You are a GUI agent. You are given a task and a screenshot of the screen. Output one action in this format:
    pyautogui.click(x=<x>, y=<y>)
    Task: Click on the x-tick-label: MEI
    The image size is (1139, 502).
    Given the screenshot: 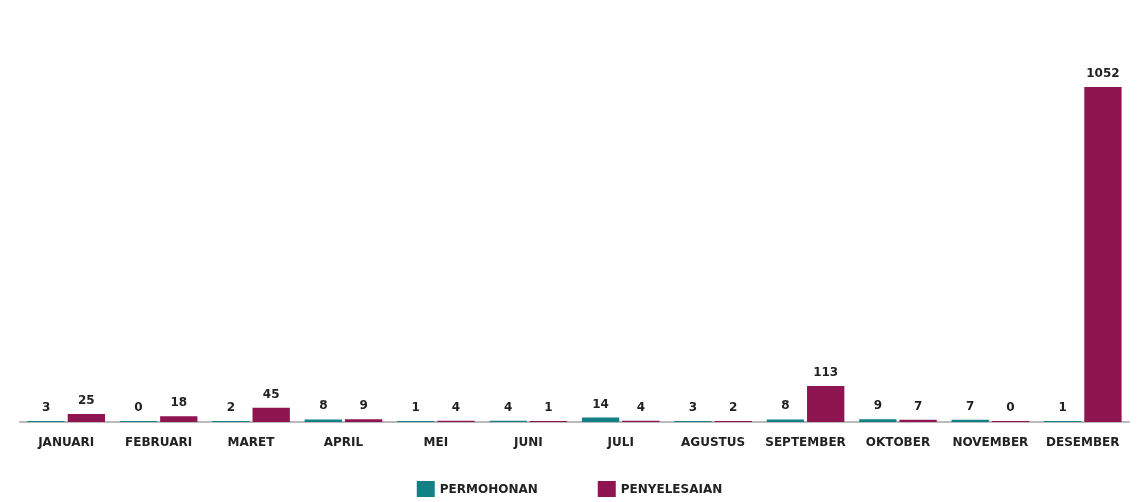 What is the action you would take?
    pyautogui.click(x=436, y=442)
    